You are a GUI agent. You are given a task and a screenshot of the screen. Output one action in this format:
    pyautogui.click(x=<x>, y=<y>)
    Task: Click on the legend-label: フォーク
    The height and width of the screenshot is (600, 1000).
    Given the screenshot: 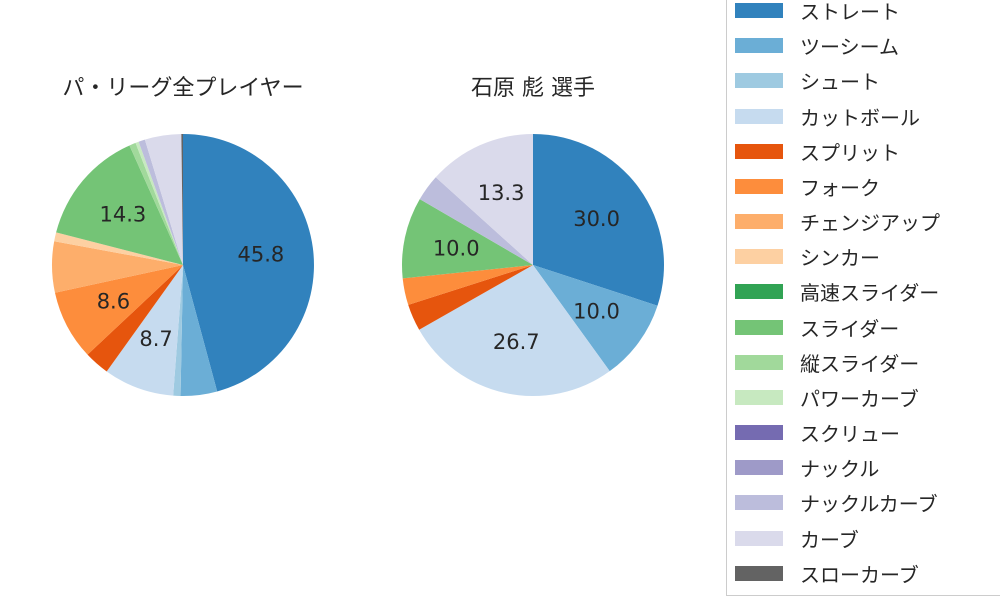 What is the action you would take?
    pyautogui.click(x=840, y=187)
    